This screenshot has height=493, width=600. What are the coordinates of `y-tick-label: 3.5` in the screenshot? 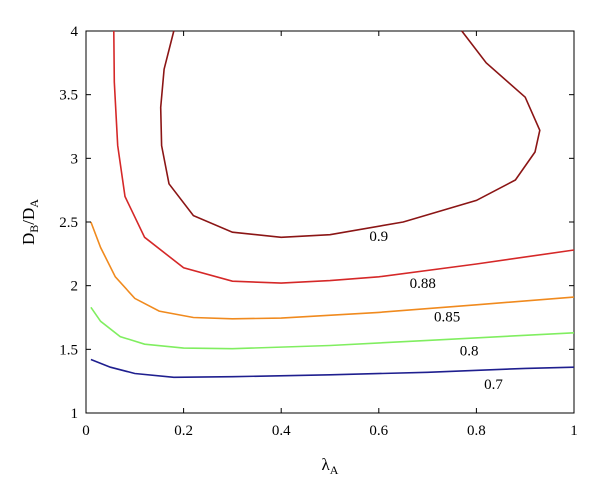 It's located at (68, 96).